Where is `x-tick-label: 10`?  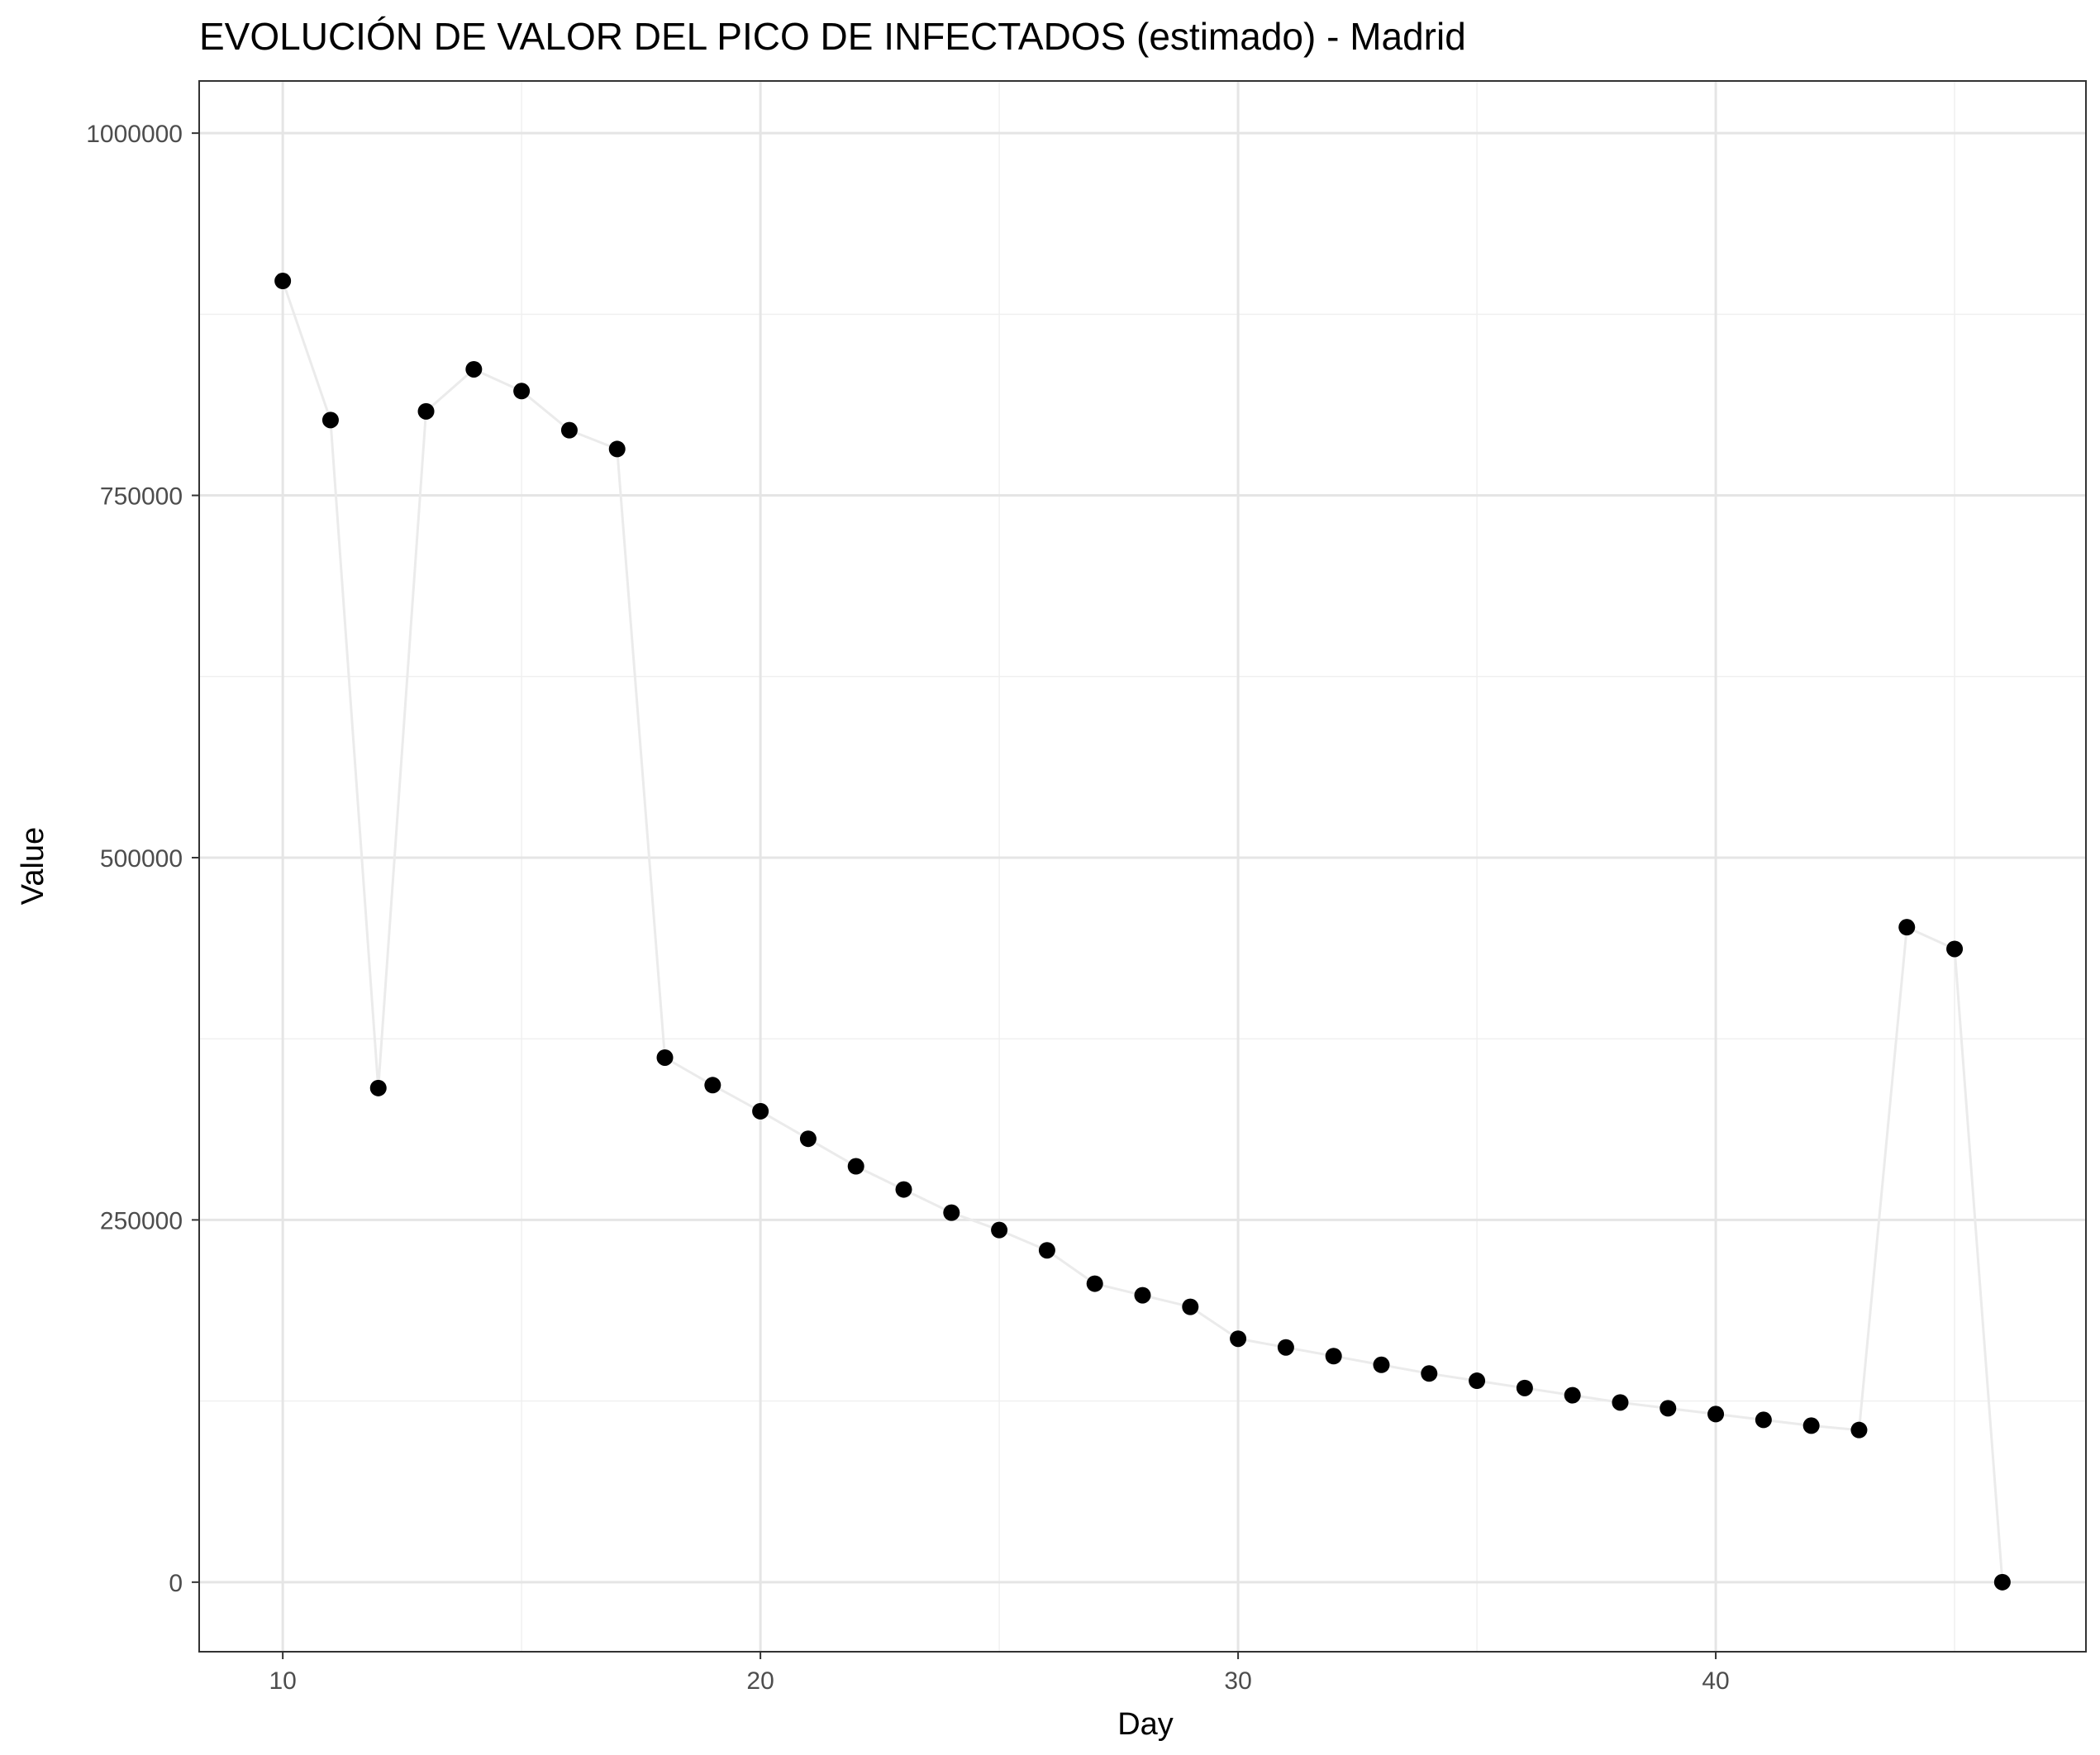 x-tick-label: 10 is located at coordinates (282, 1681).